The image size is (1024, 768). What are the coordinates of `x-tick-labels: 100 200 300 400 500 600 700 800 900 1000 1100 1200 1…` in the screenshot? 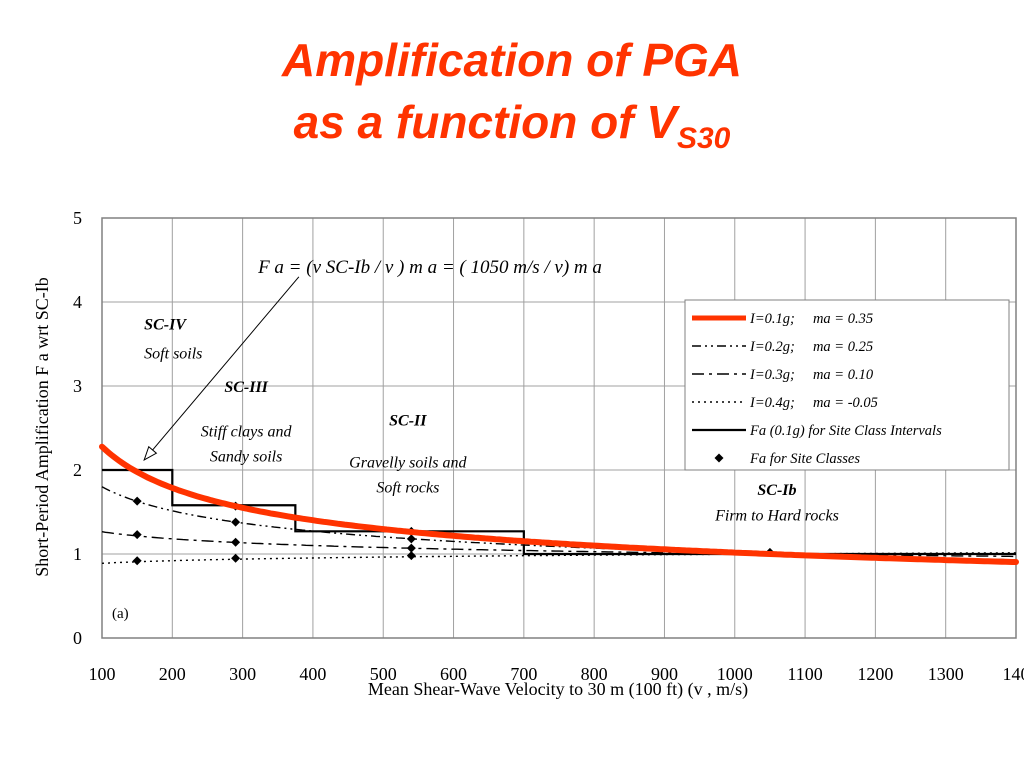 It's located at (556, 674).